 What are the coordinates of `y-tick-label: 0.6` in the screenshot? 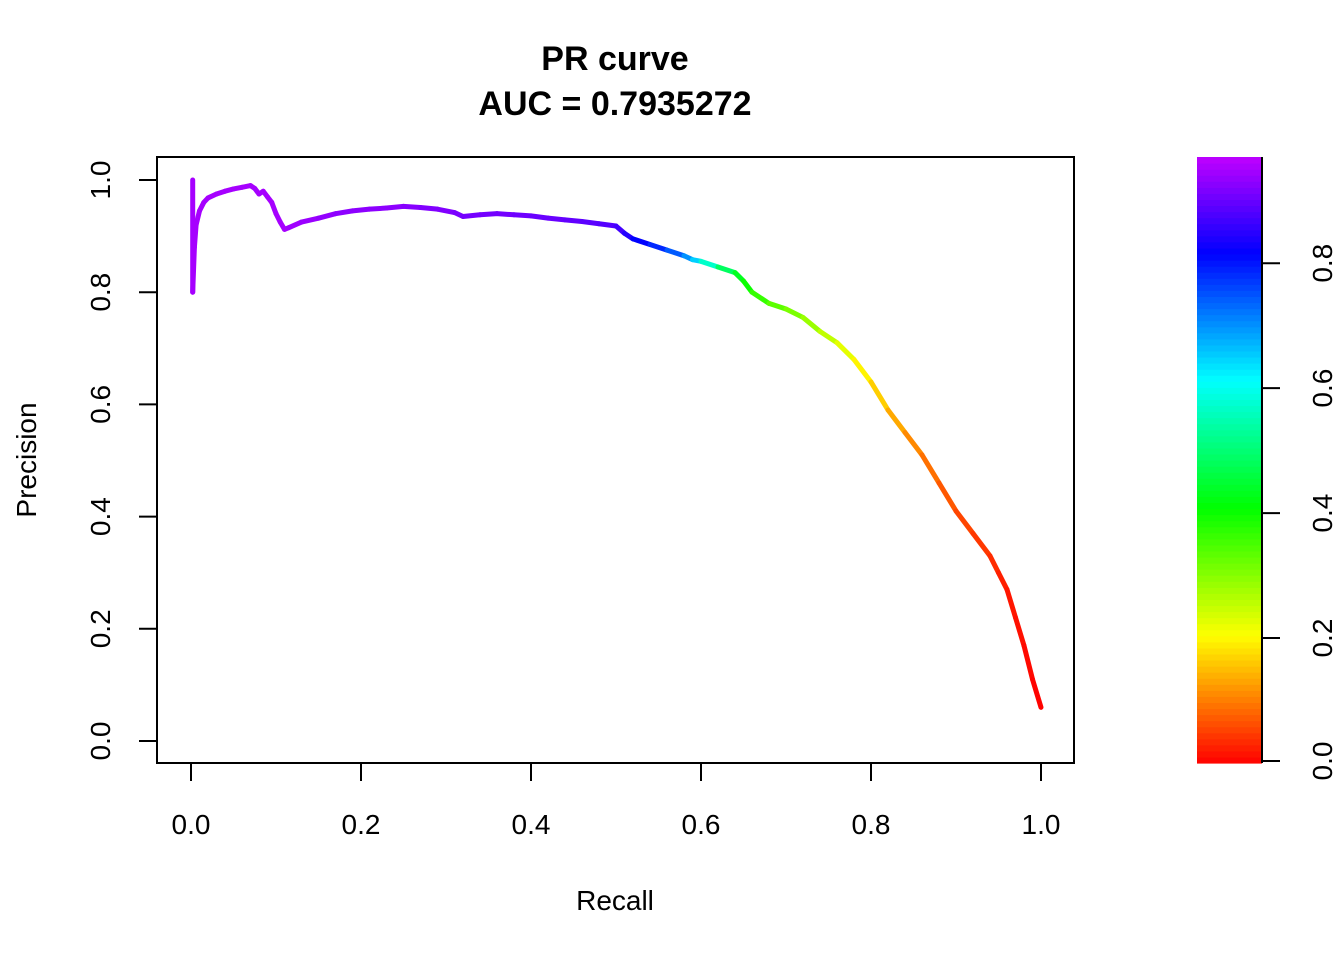 It's located at (100, 404).